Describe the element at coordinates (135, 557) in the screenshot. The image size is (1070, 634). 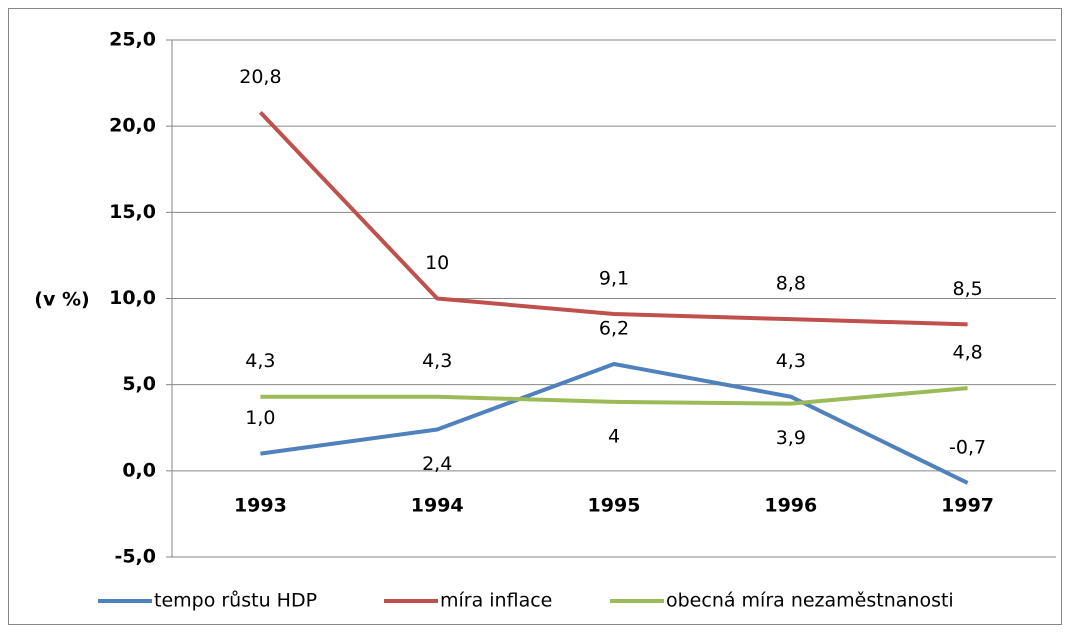
I see `y-tick-label: -5,0` at that location.